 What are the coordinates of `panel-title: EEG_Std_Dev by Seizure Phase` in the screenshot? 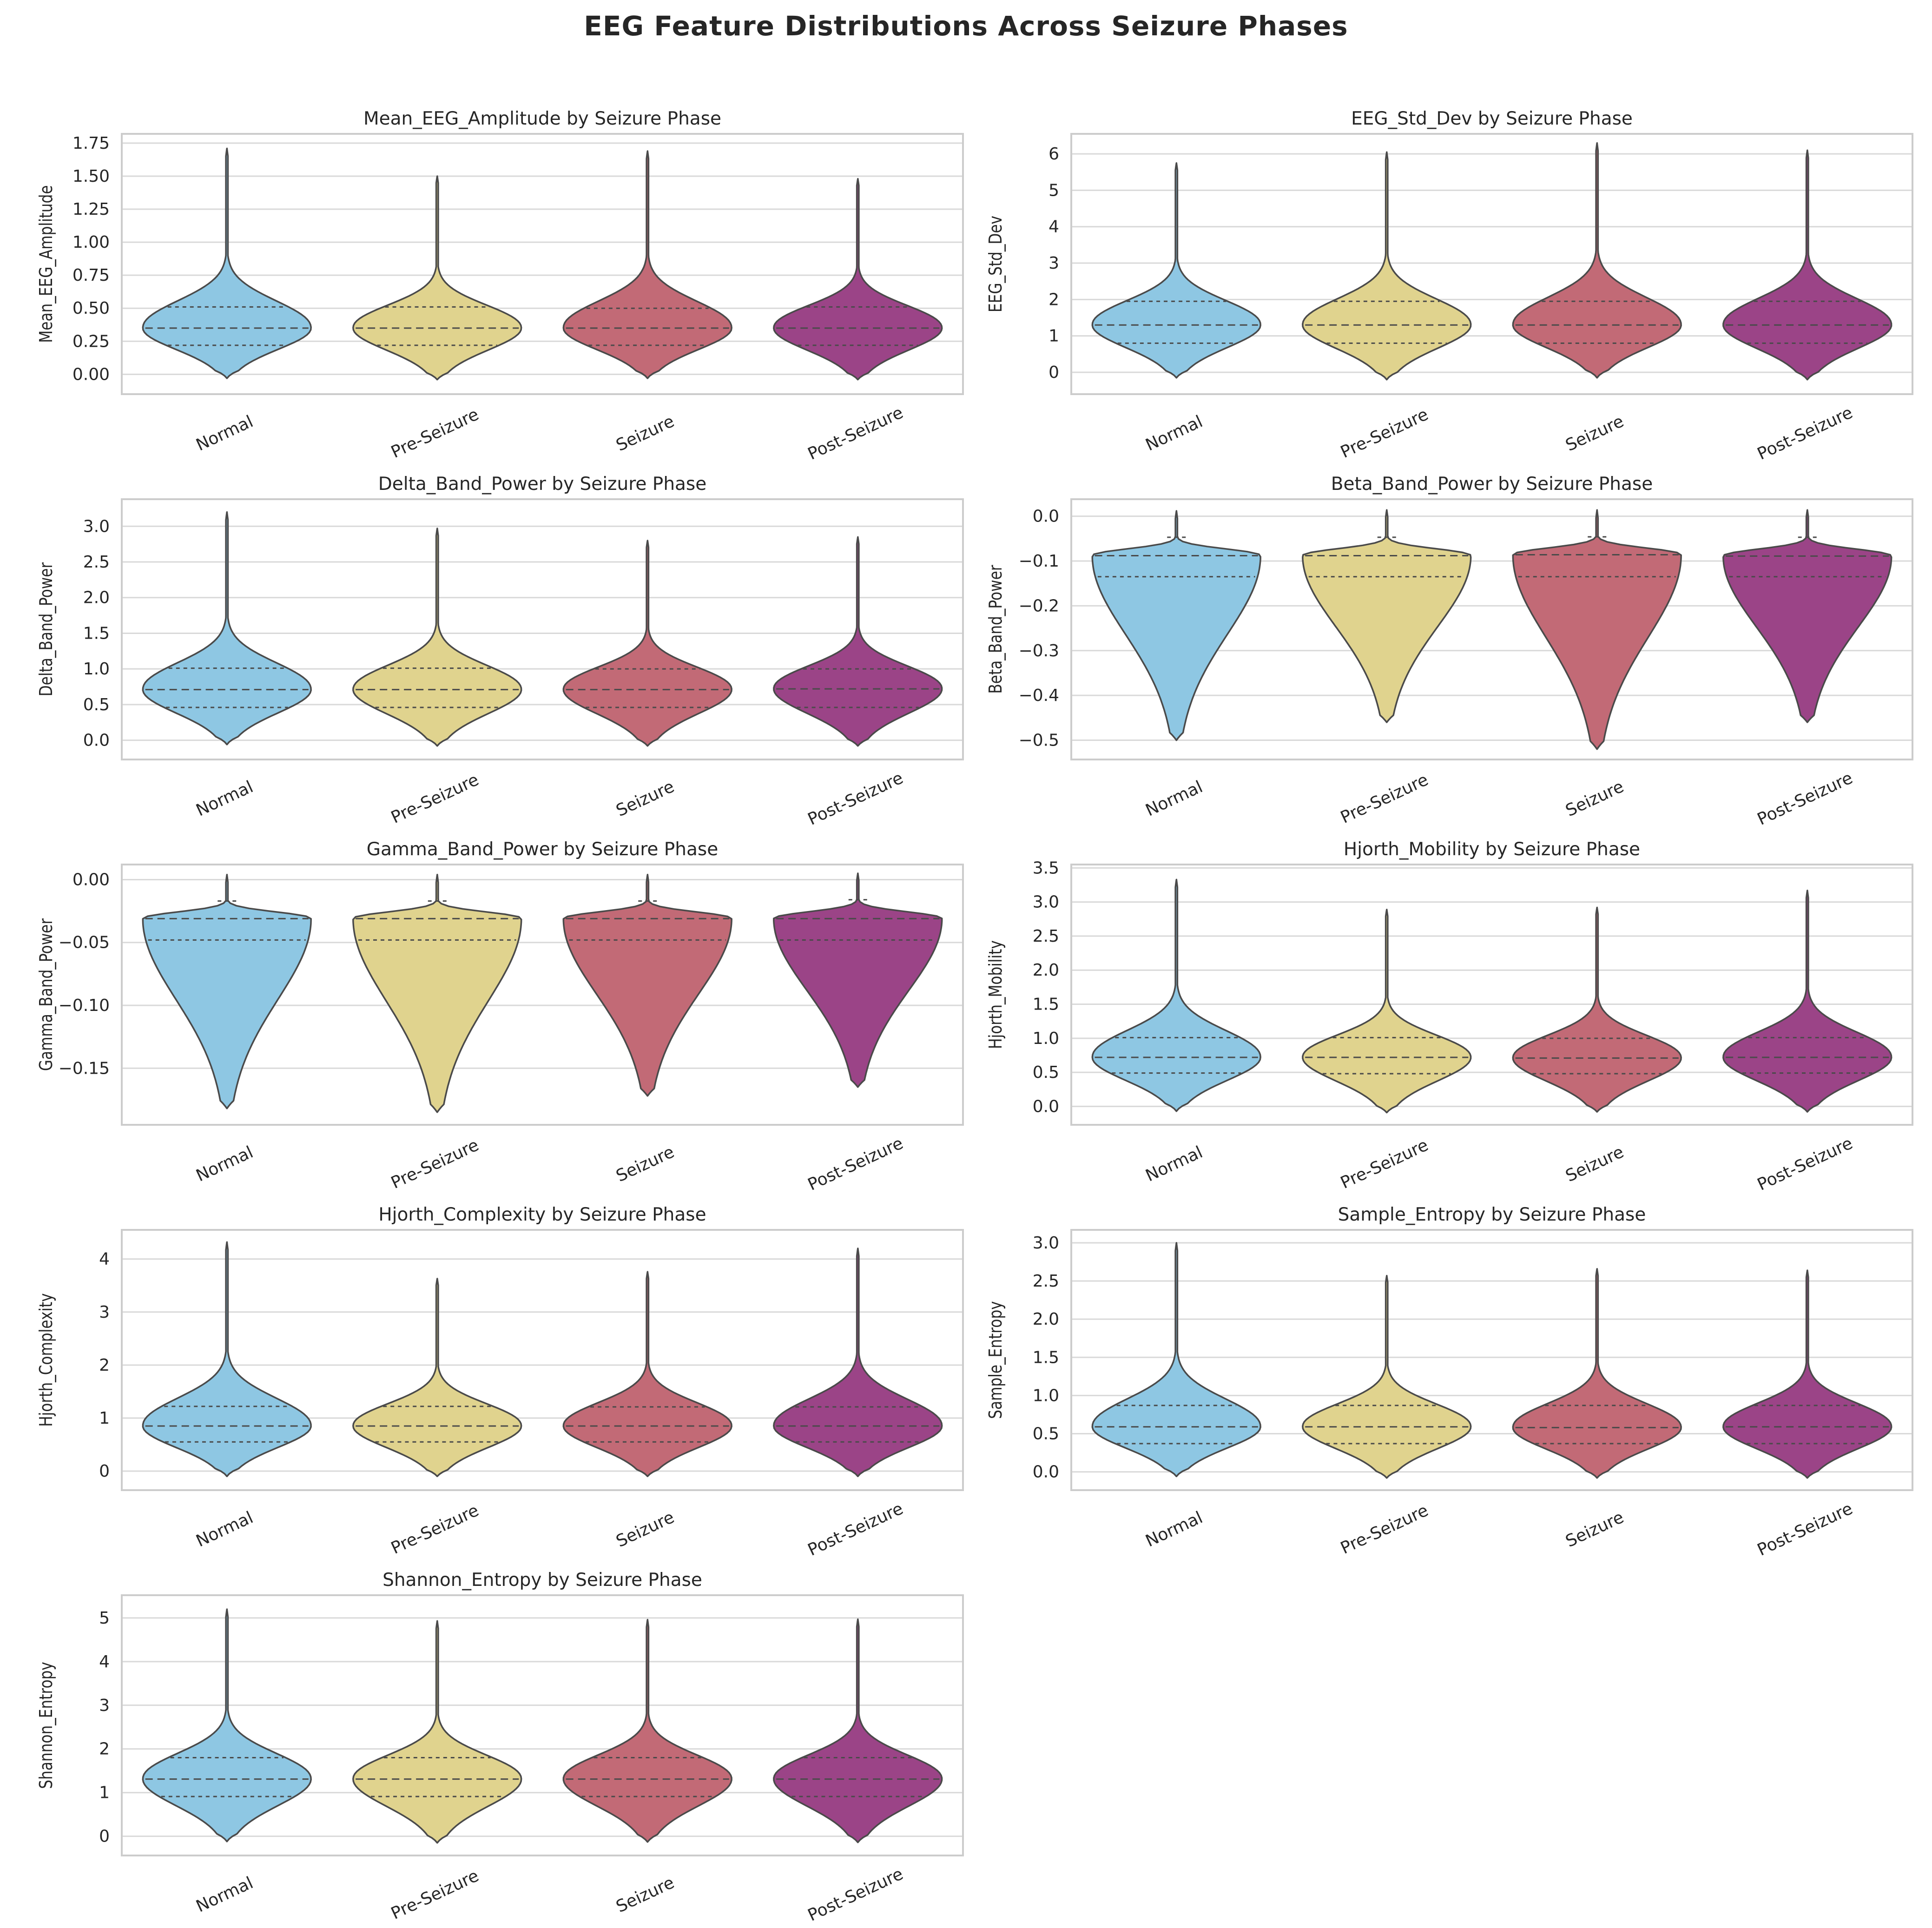 It's located at (1492, 118).